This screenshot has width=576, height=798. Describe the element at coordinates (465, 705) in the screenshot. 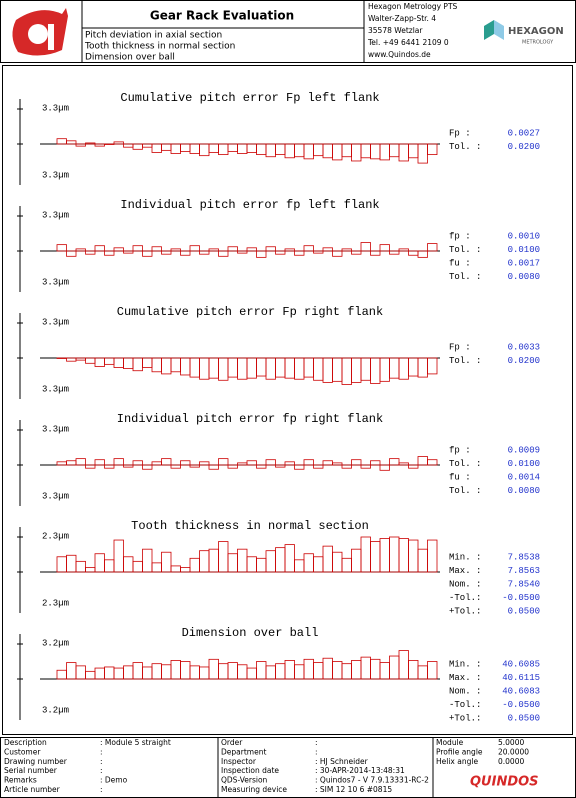

I see `stat-label: -Tol.:` at that location.